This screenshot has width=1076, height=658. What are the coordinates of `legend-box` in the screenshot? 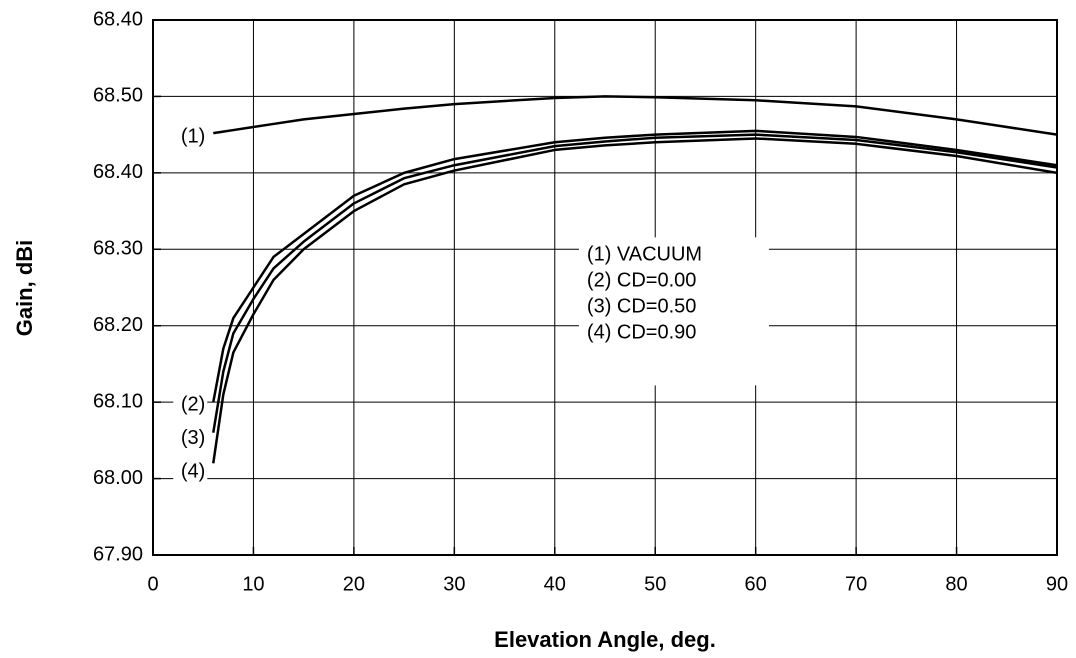 It's located at (673, 311).